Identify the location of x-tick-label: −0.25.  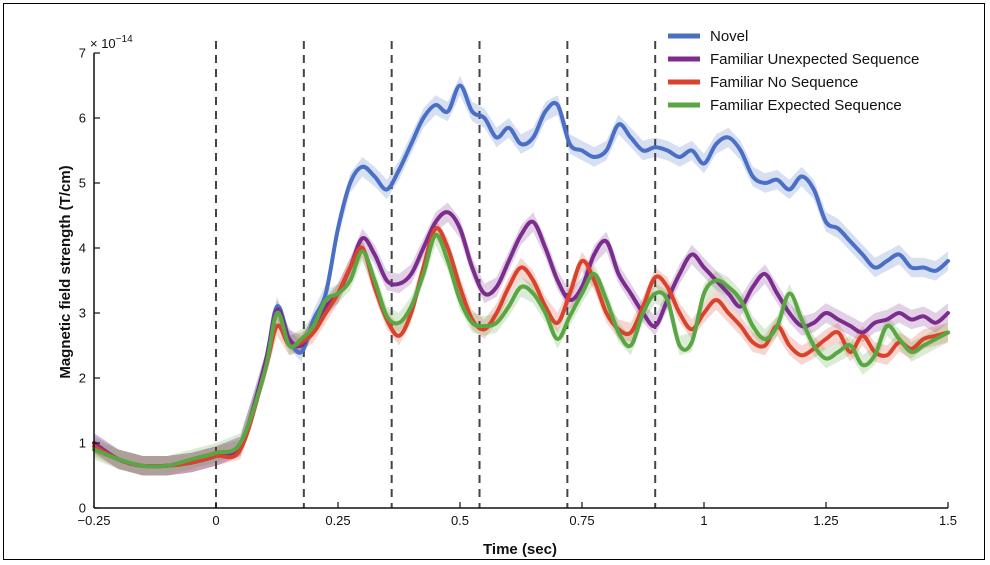
(94, 520).